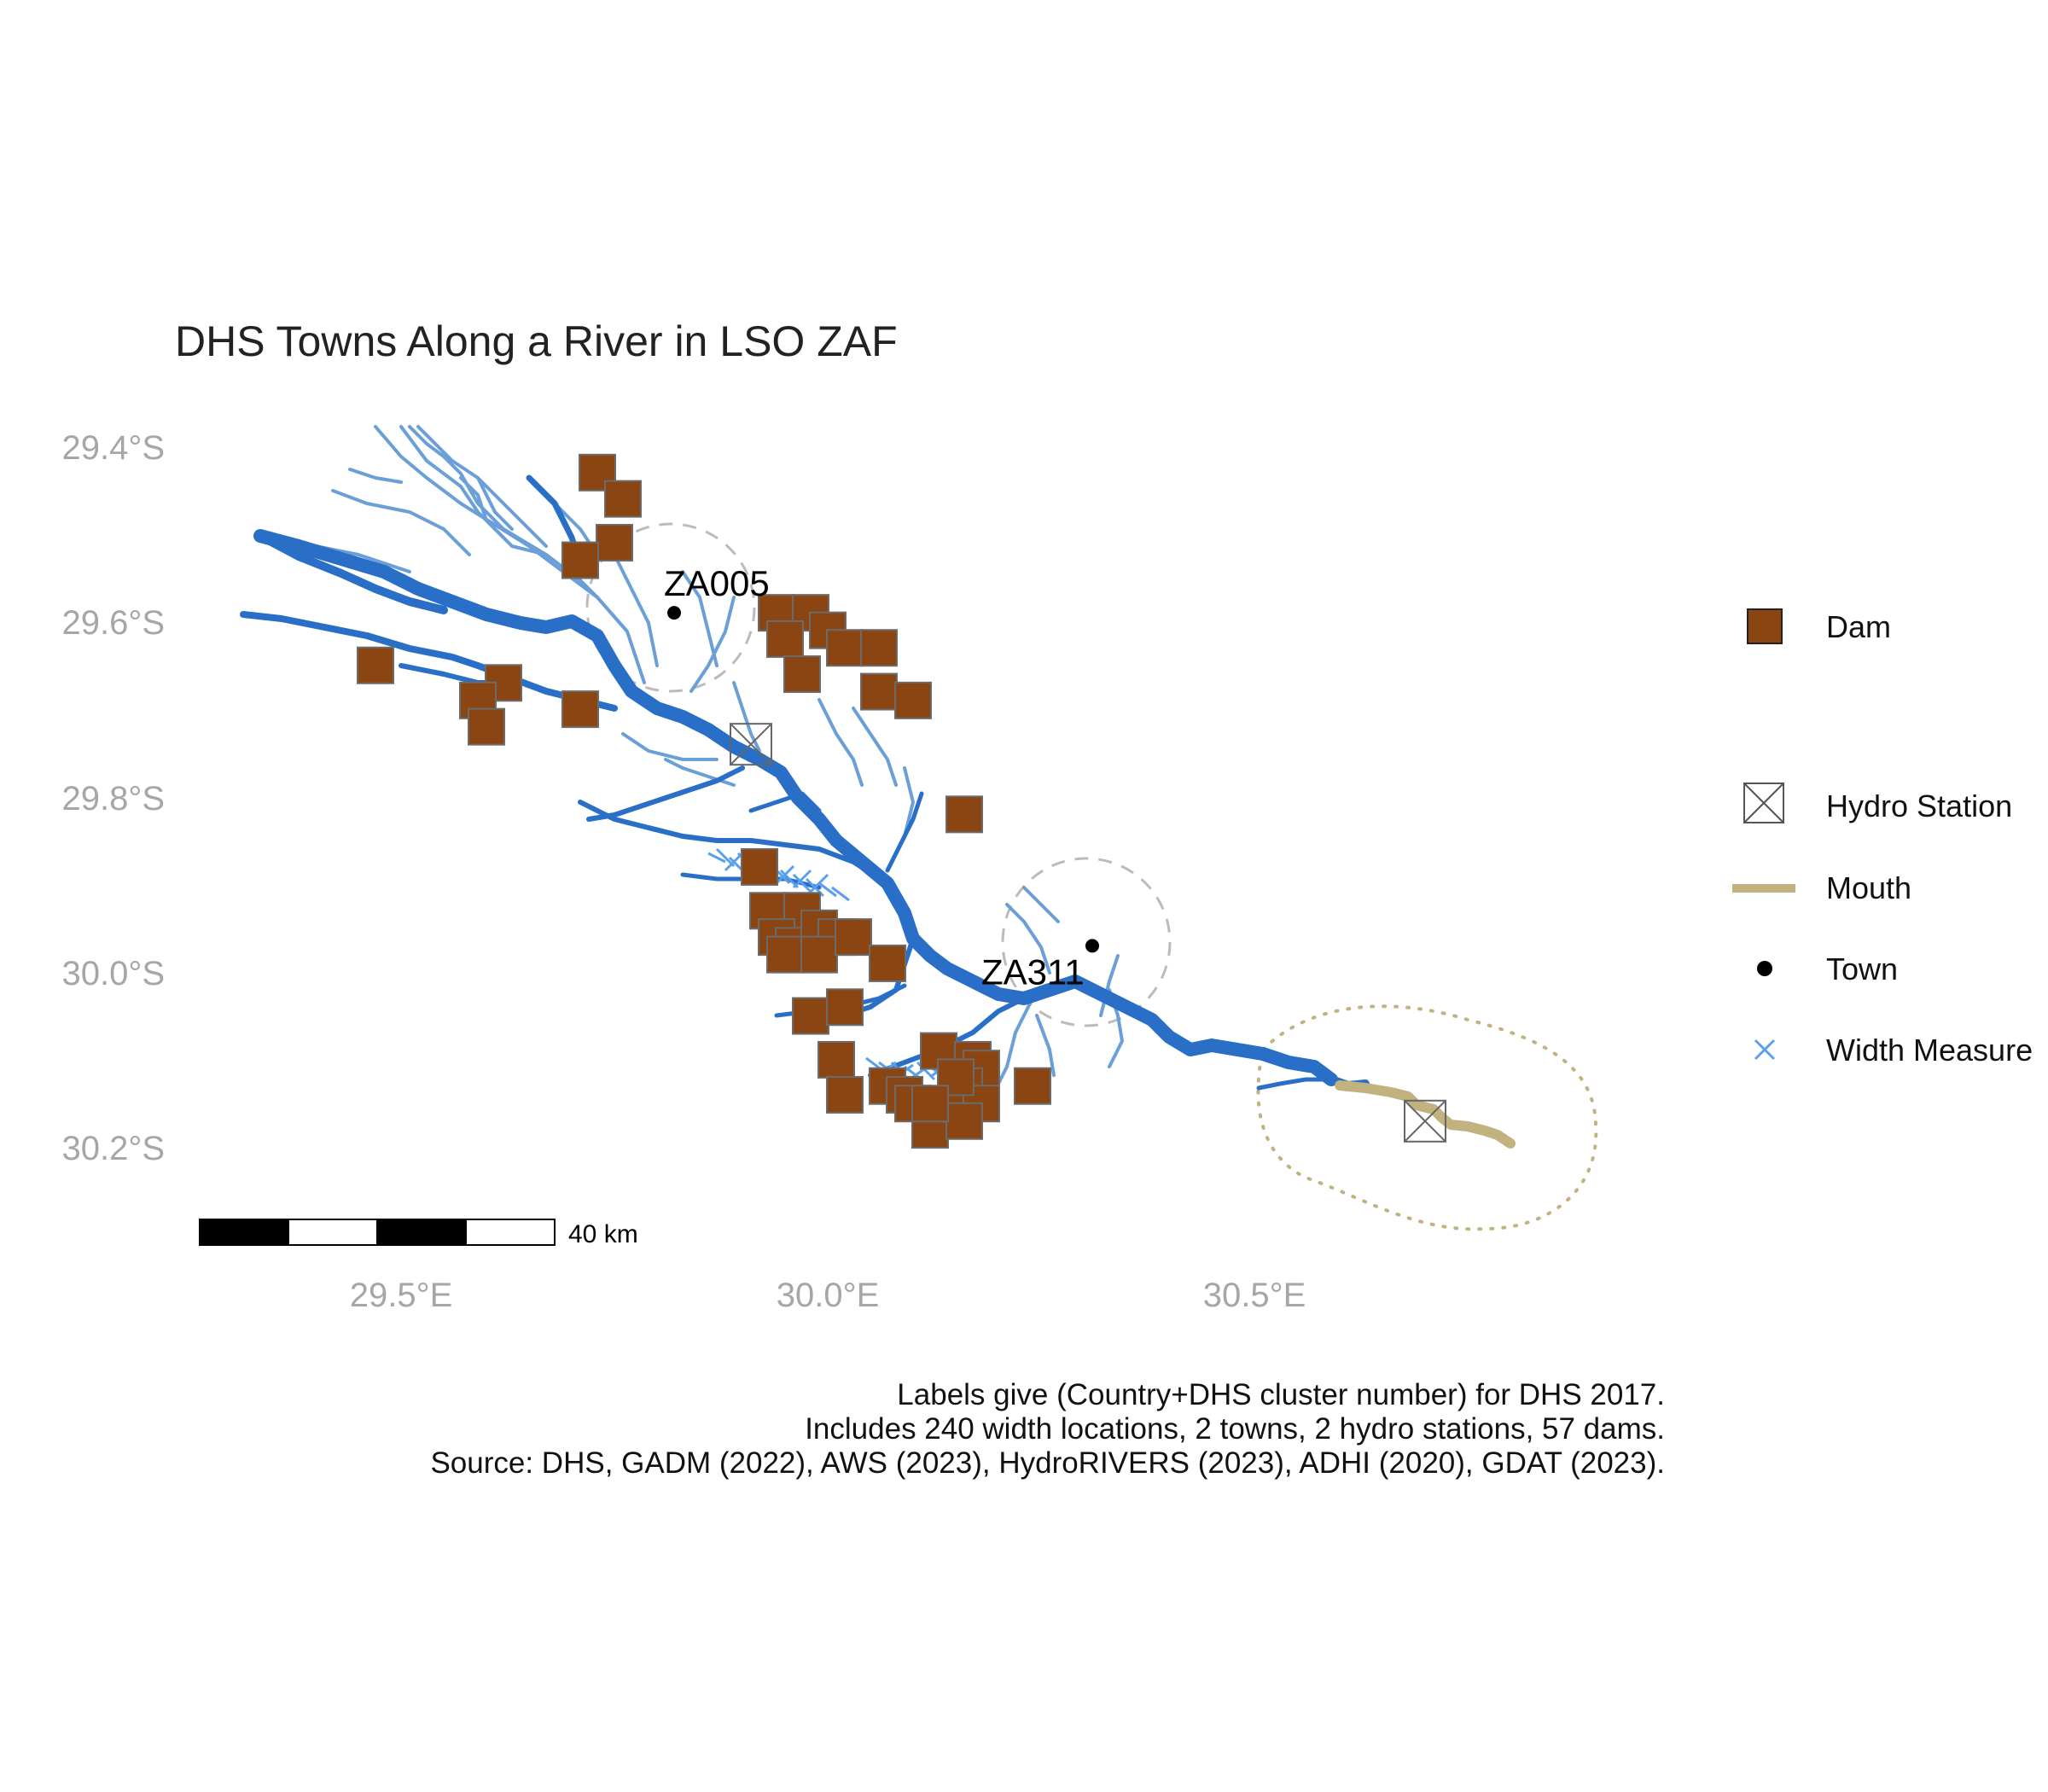  Describe the element at coordinates (1919, 805) in the screenshot. I see `legend-label: Hydro Station` at that location.